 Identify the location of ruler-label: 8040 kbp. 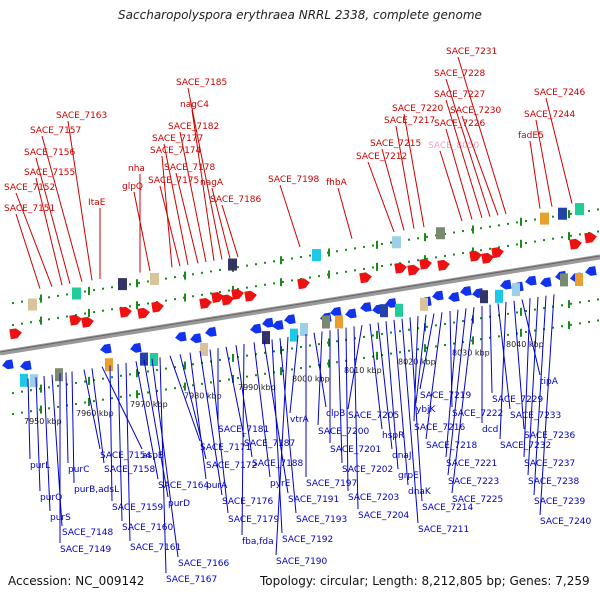
(525, 344).